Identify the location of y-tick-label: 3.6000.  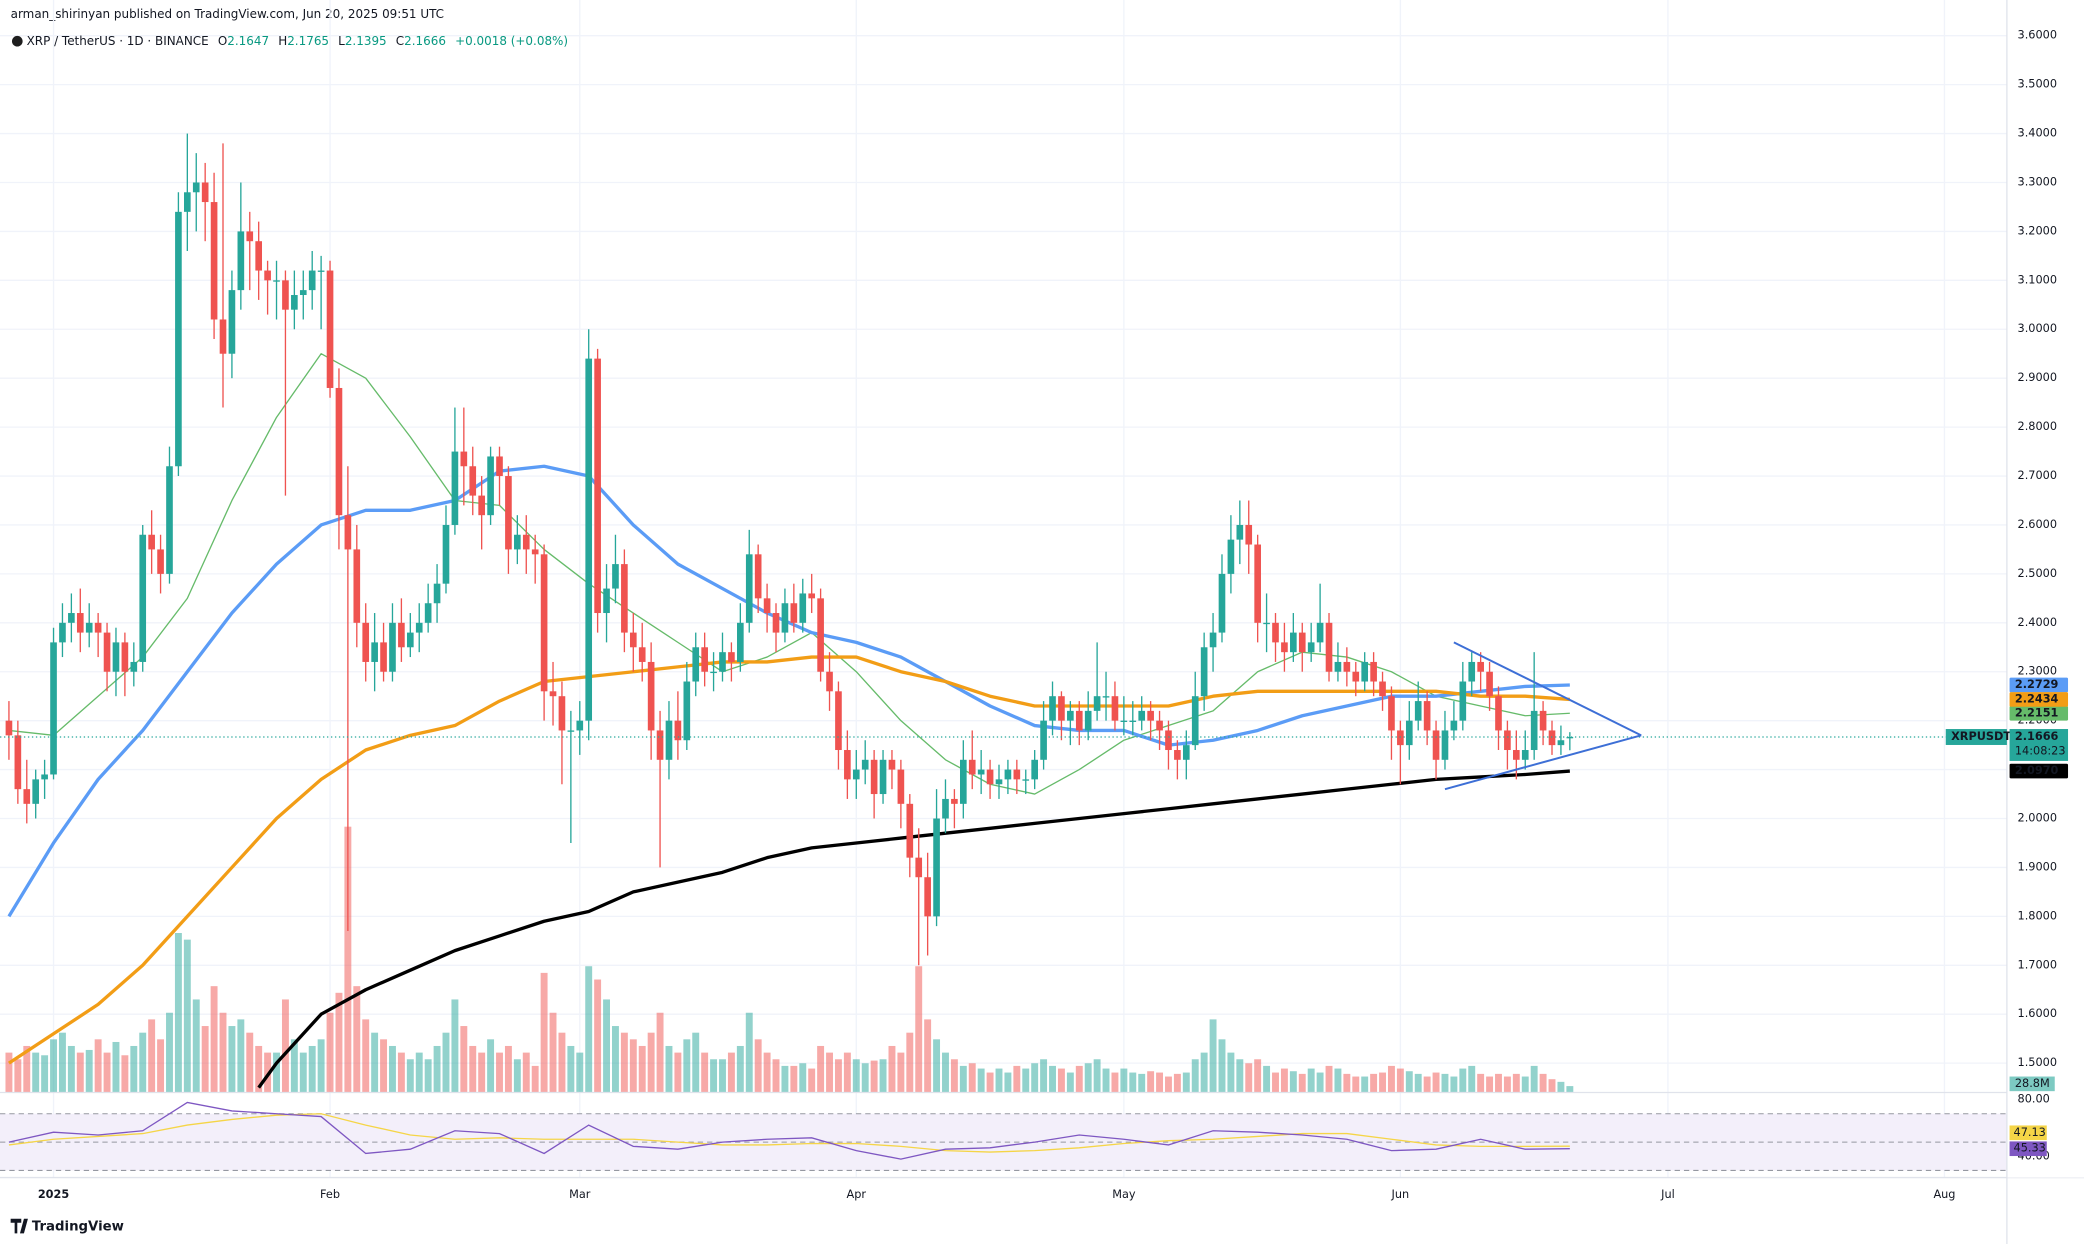
(2037, 35).